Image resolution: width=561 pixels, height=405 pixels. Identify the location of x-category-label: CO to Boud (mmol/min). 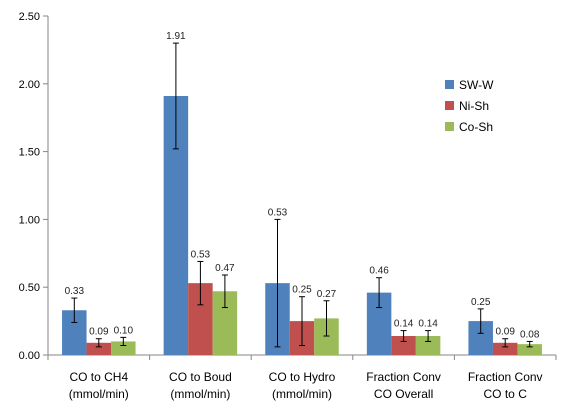
(200, 385).